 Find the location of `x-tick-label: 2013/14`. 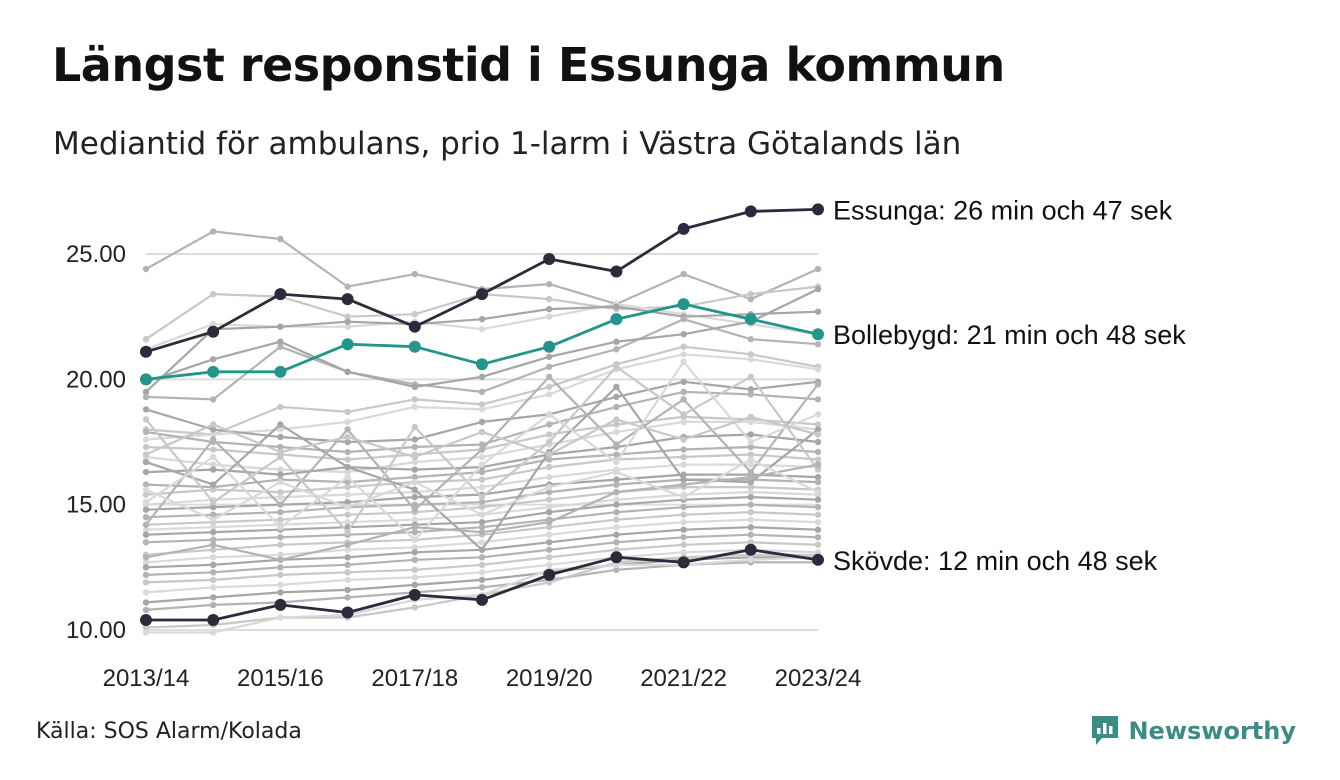

x-tick-label: 2013/14 is located at coordinates (146, 678).